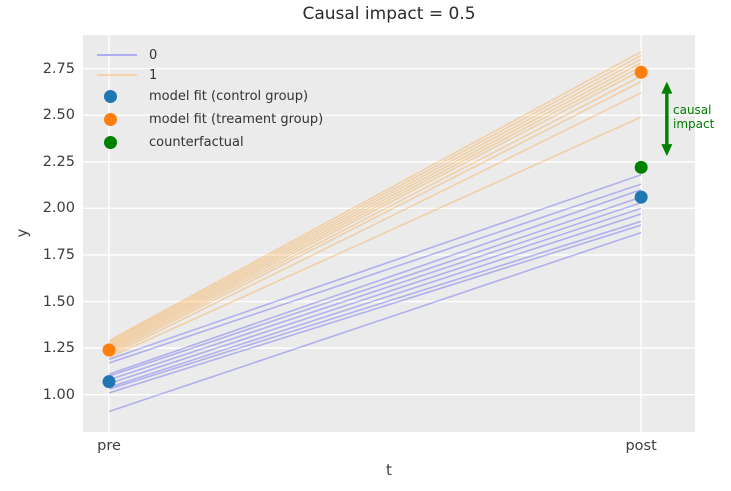 Image resolution: width=731 pixels, height=491 pixels. Describe the element at coordinates (389, 470) in the screenshot. I see `x-axis-label: t` at that location.